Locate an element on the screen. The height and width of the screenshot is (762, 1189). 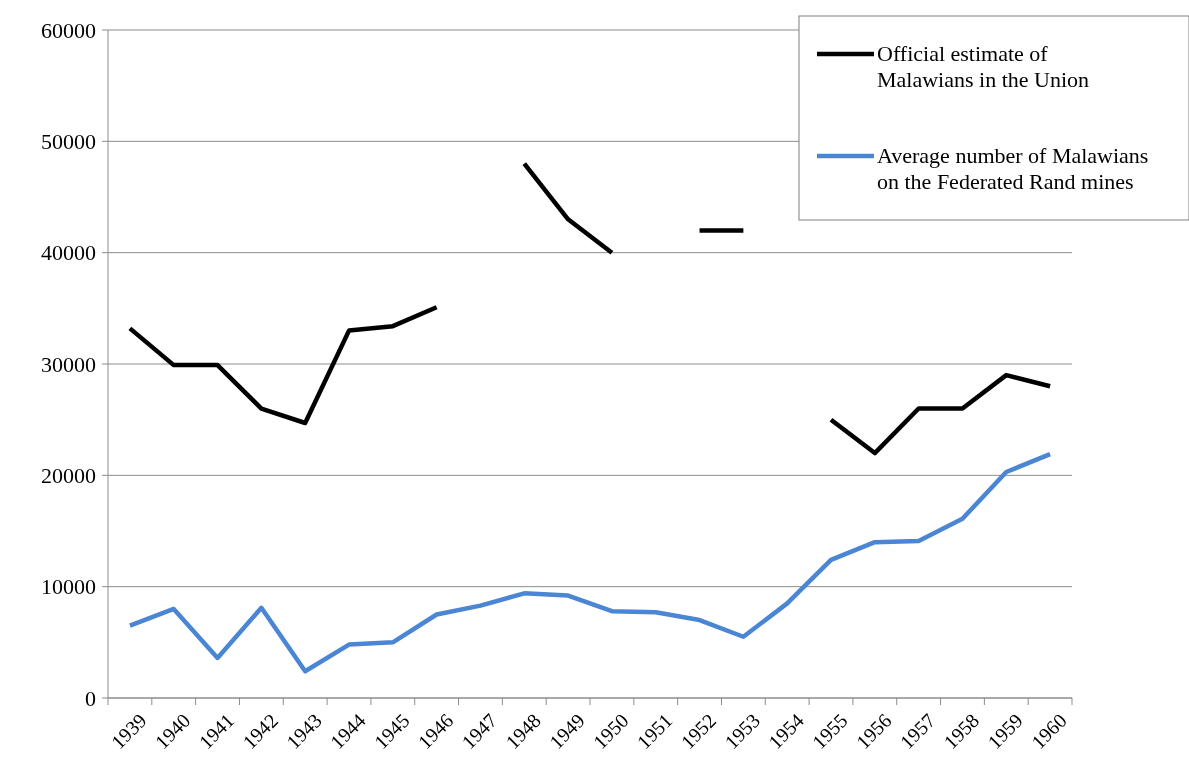
y-tick-label: 20000 is located at coordinates (68, 476).